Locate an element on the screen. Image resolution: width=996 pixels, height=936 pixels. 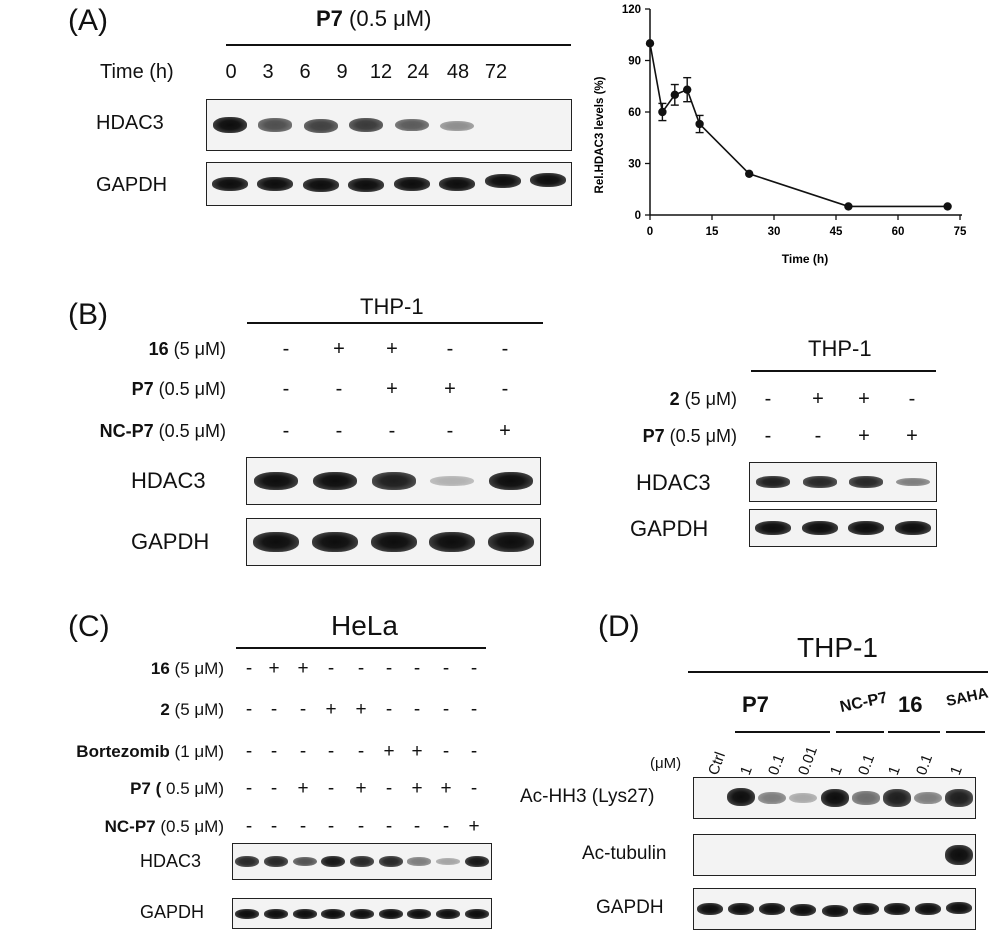
chart-series is located at coordinates (798, 125).